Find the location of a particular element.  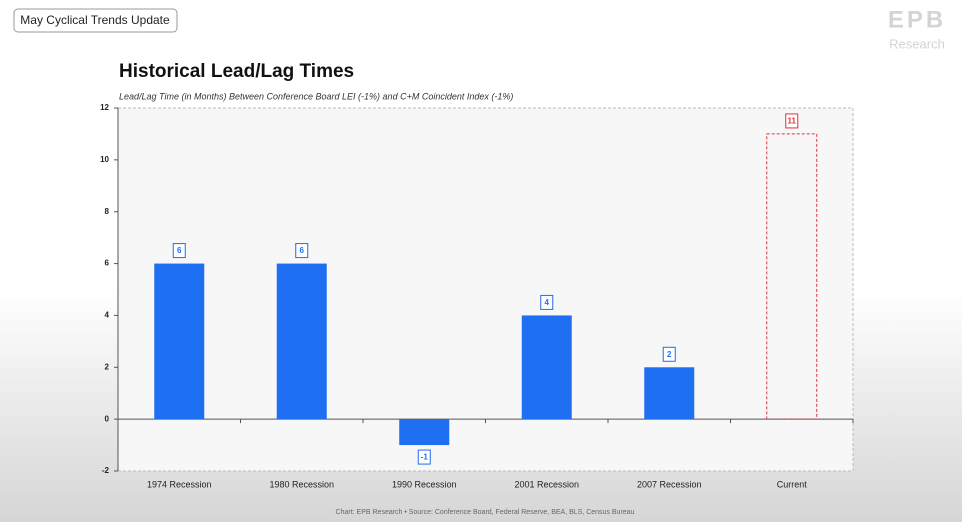

y-tick-label: 12 is located at coordinates (104, 107).